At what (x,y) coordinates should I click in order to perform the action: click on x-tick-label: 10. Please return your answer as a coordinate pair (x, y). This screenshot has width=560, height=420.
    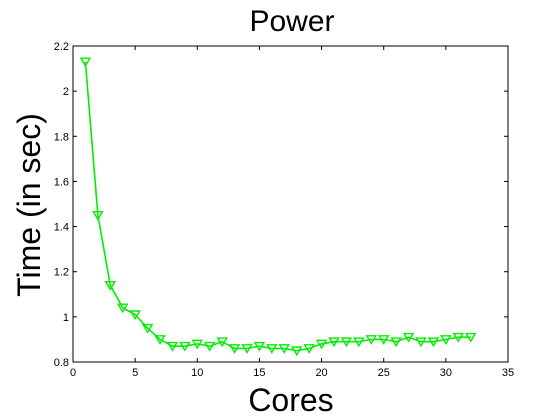
    Looking at the image, I should click on (197, 373).